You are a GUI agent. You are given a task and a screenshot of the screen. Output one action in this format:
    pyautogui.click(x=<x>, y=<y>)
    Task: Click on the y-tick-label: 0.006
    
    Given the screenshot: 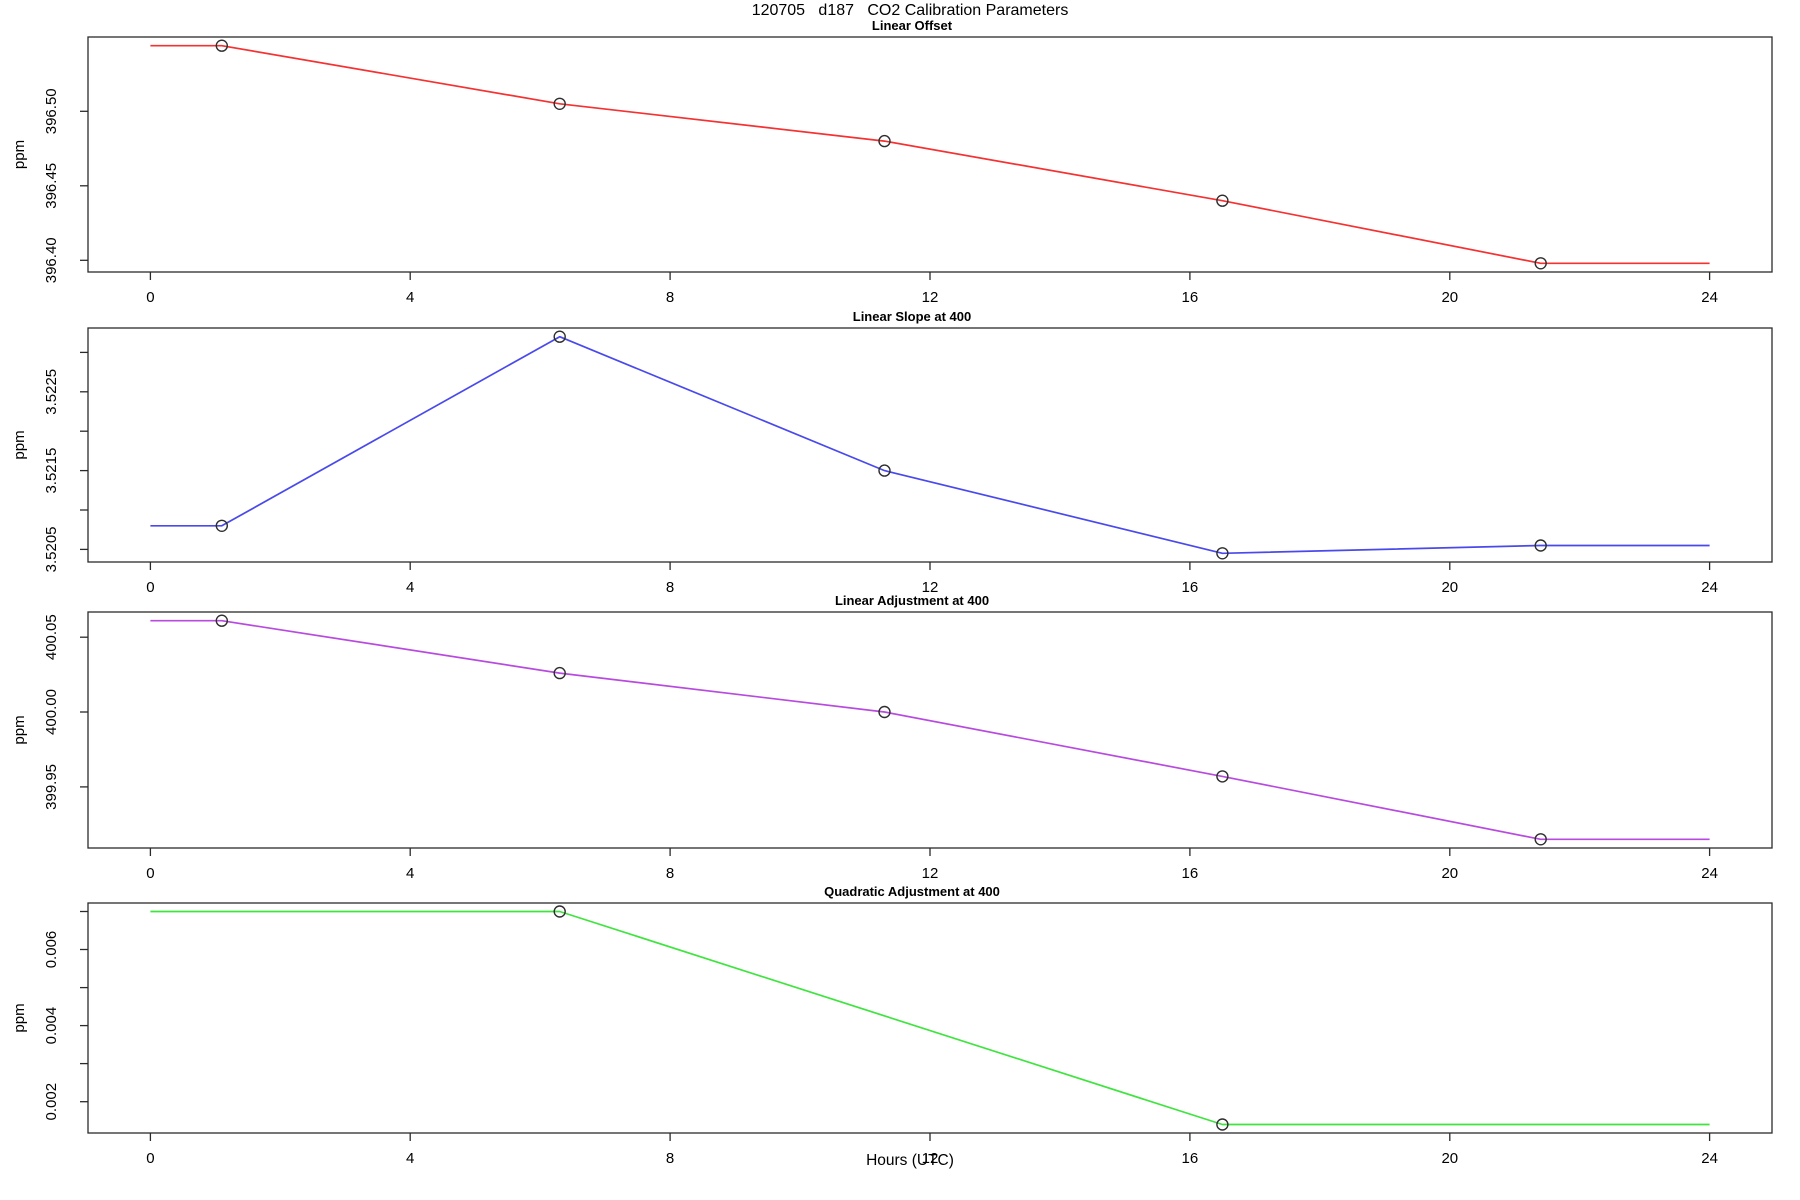 What is the action you would take?
    pyautogui.click(x=51, y=950)
    